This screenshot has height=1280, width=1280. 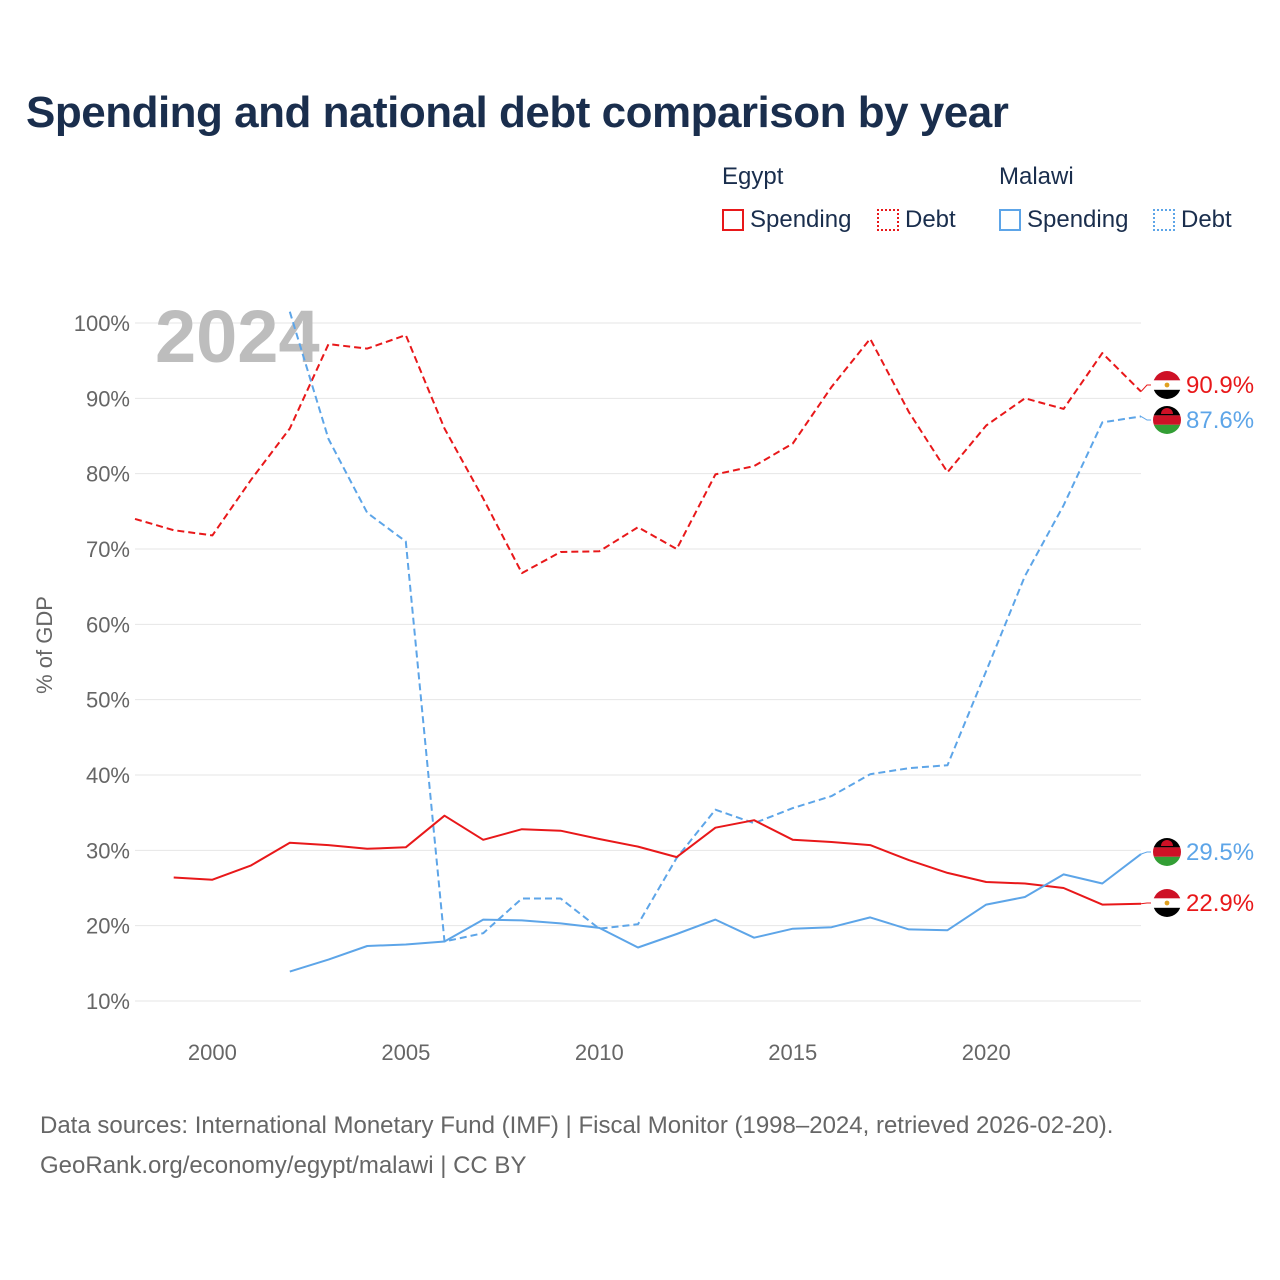 I want to click on y-tick-label: 30%, so click(x=108, y=850).